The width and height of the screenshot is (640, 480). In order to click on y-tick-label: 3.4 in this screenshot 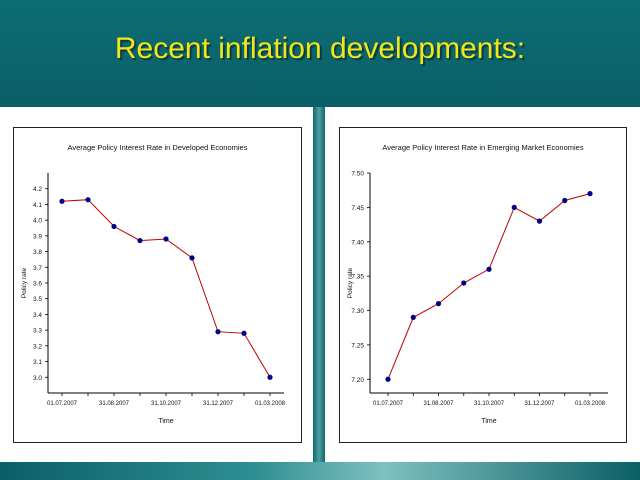, I will do `click(37, 315)`.